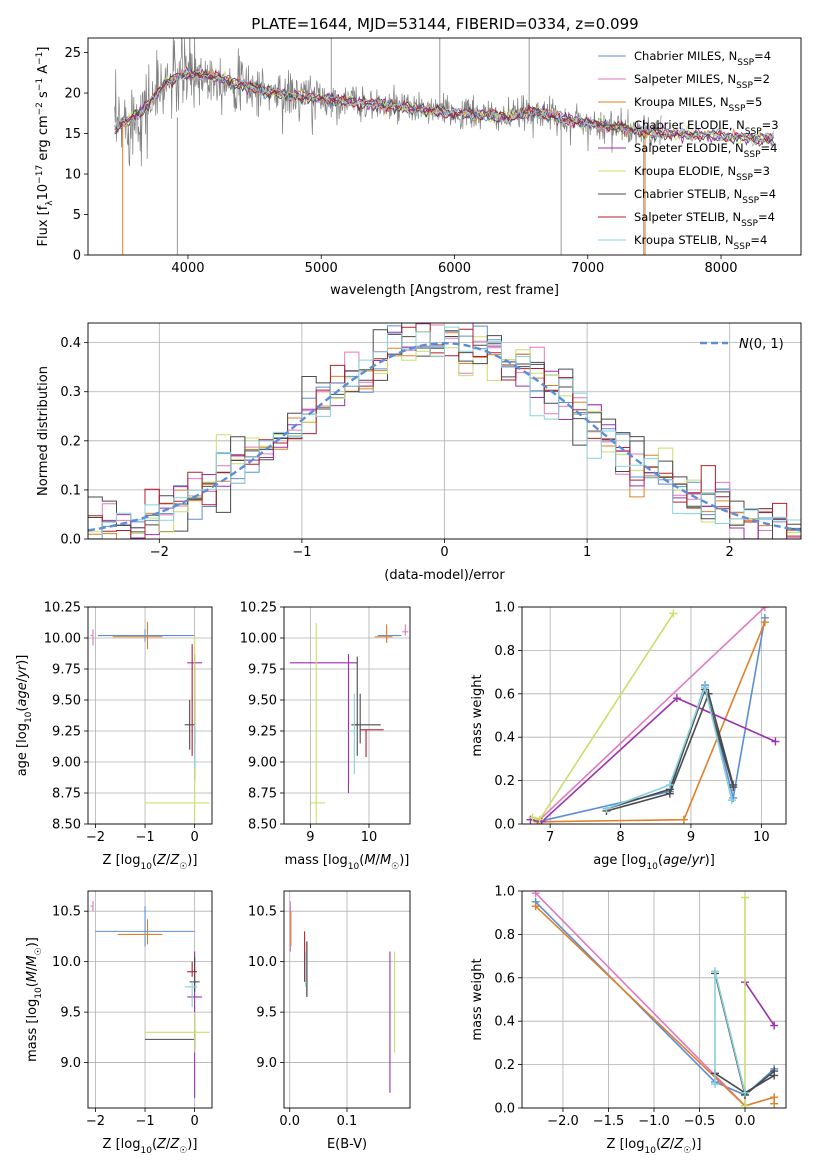 The height and width of the screenshot is (1170, 819). Describe the element at coordinates (329, 1021) in the screenshot. I see `mass_vs_EBV-axes: 0.0 0.1 9.0 9.5 10.0 10.5 E(B-V)` at that location.